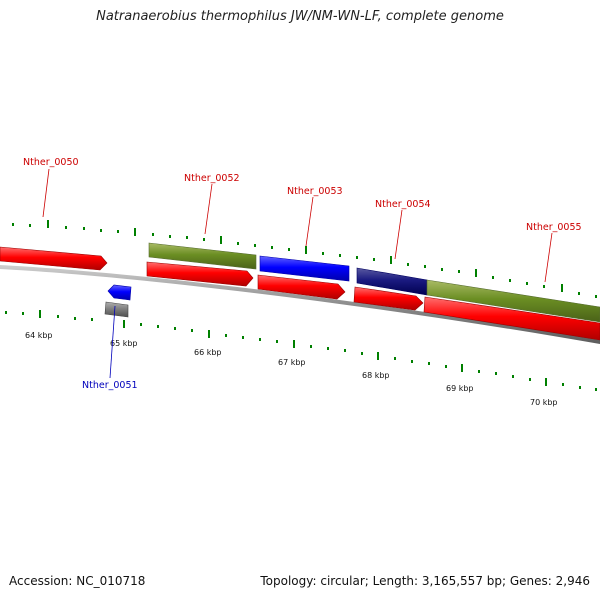 The width and height of the screenshot is (600, 600). I want to click on gene-label-nther-0051: Nther_0051, so click(110, 385).